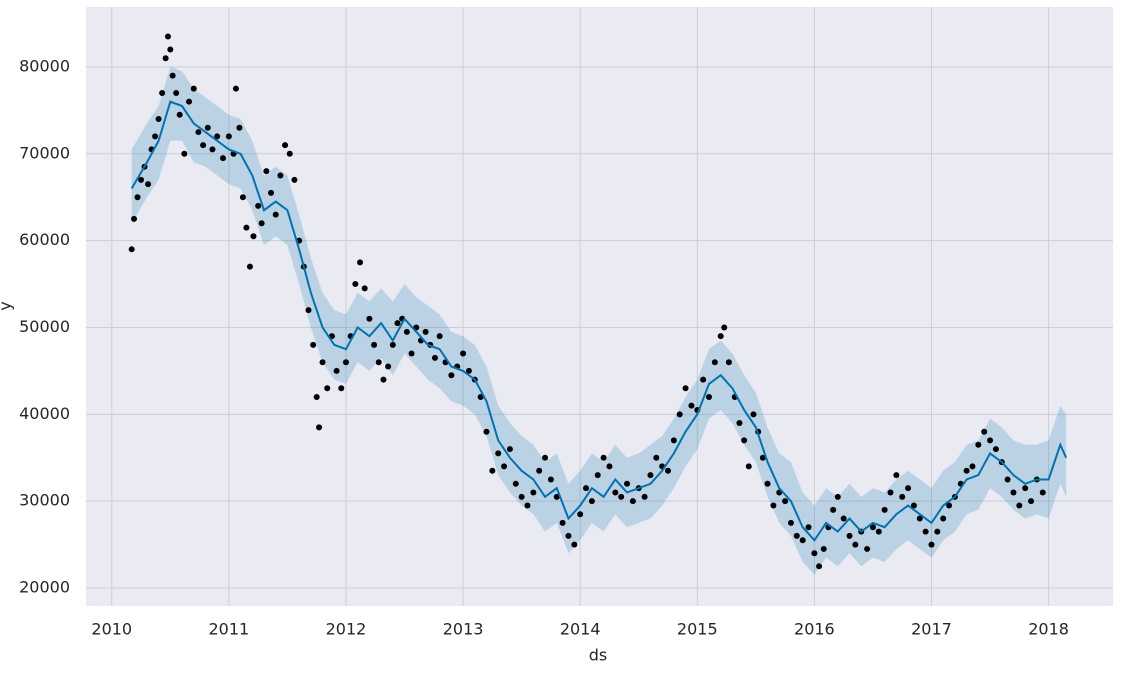  I want to click on x-tick-label: 2010, so click(111, 629).